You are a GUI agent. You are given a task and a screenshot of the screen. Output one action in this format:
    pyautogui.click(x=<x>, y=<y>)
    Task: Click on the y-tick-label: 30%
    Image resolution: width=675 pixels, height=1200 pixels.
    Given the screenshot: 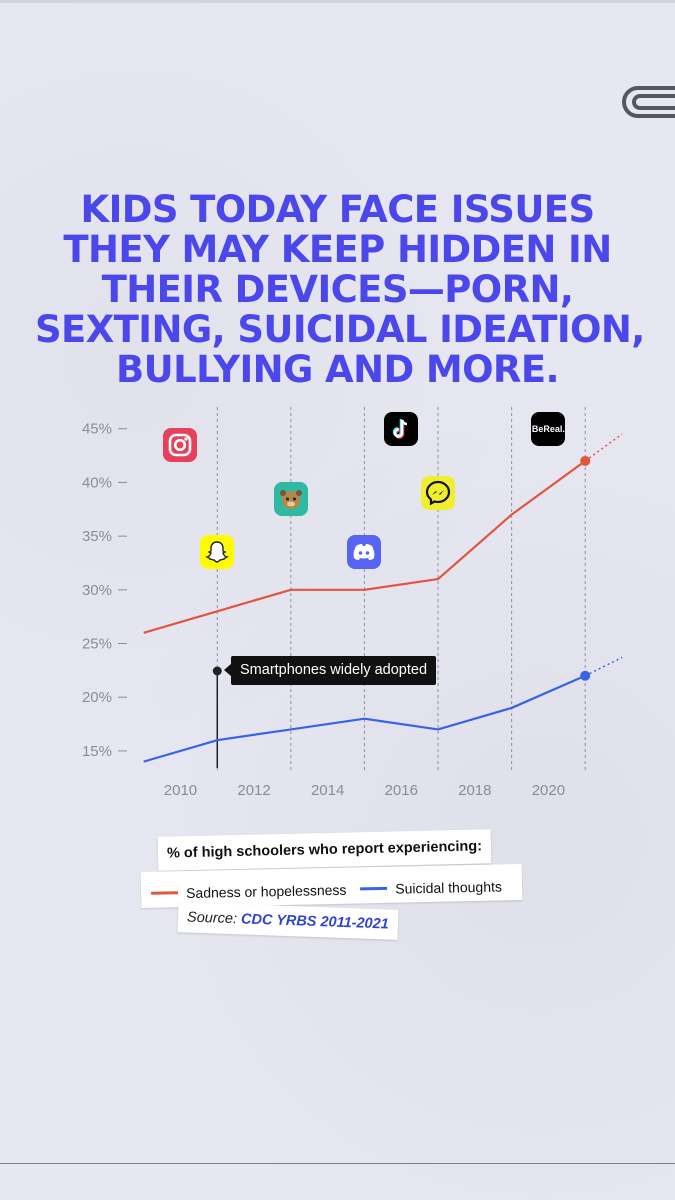 What is the action you would take?
    pyautogui.click(x=97, y=590)
    